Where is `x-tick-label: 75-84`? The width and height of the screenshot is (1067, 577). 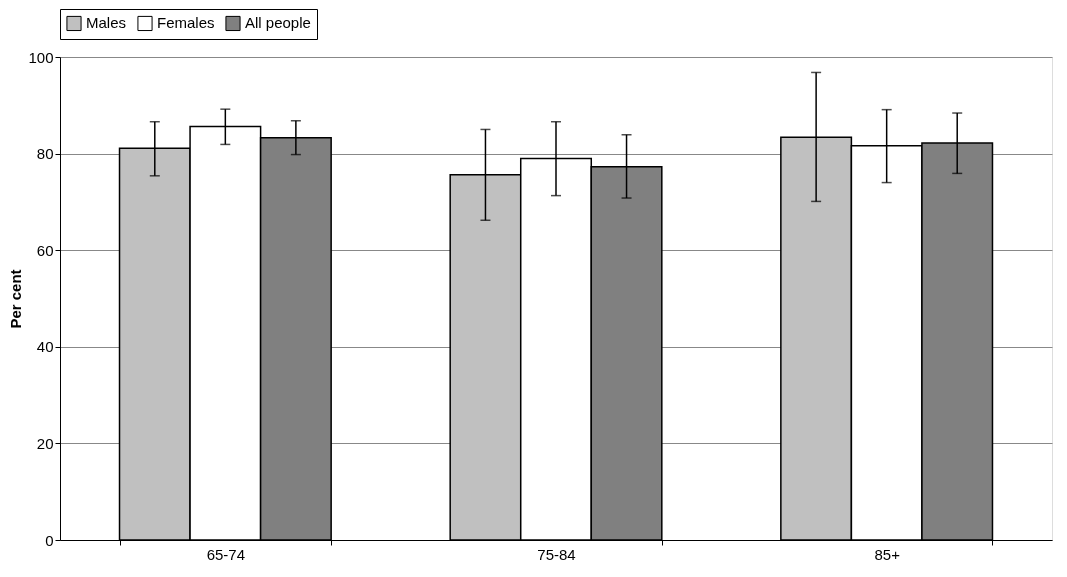 x-tick-label: 75-84 is located at coordinates (556, 554).